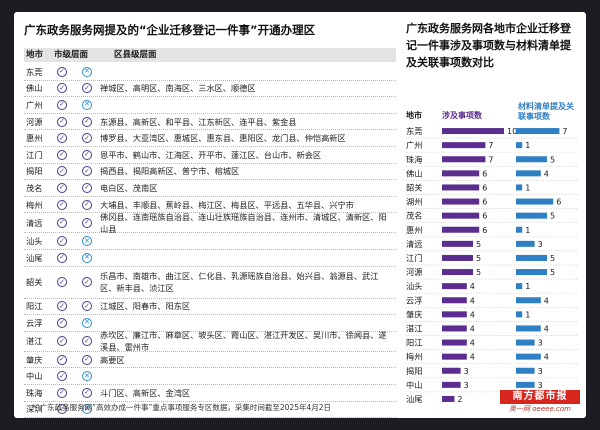  What do you see at coordinates (414, 115) in the screenshot?
I see `chart-header-city: 地市` at bounding box center [414, 115].